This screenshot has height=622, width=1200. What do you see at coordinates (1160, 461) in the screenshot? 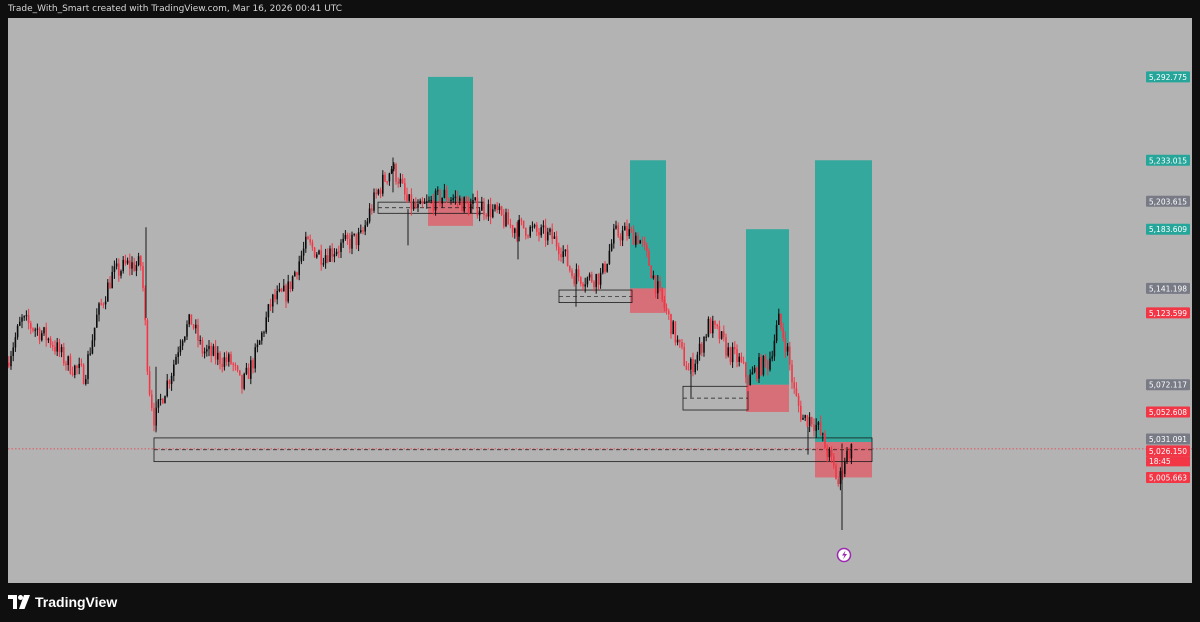
I see `countdown-label: 18:45` at bounding box center [1160, 461].